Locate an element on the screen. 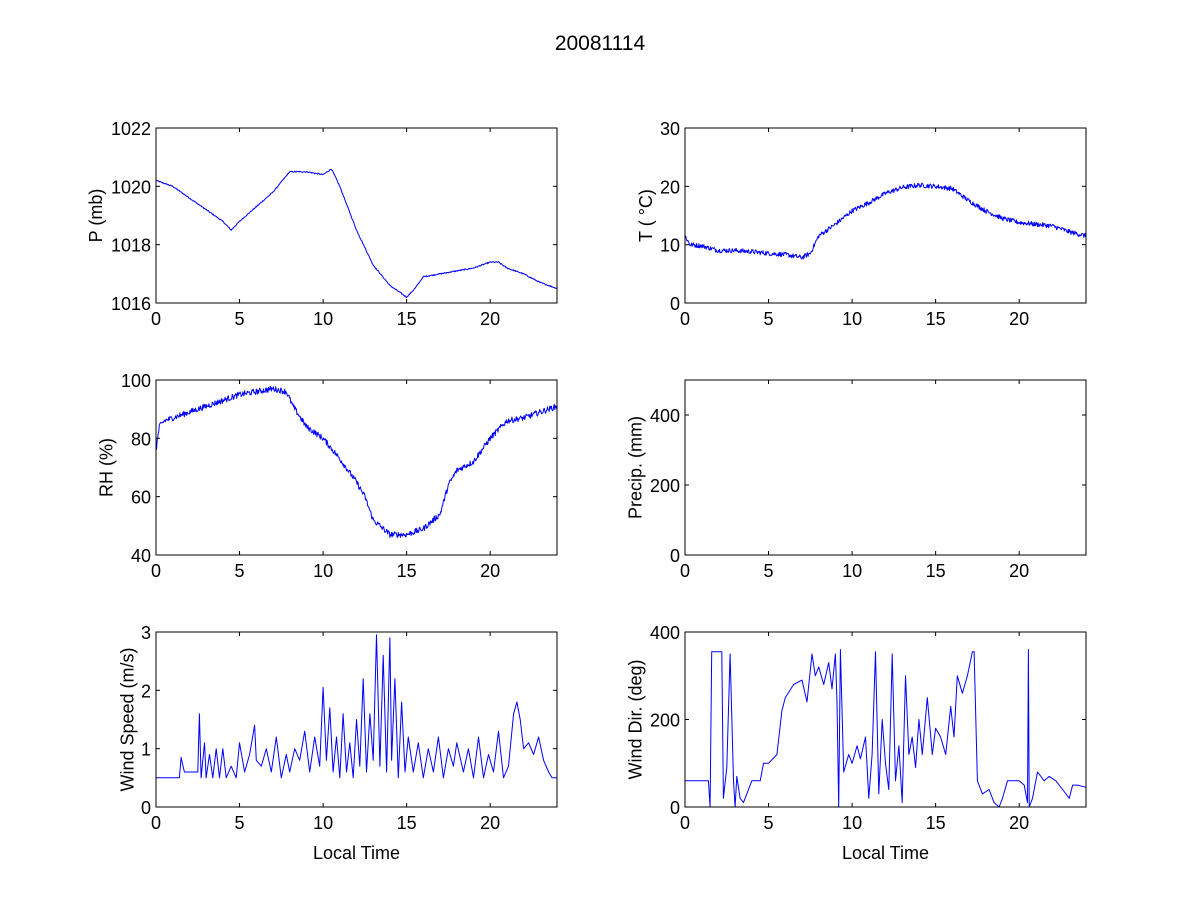 The width and height of the screenshot is (1200, 905). y-tick-label: 1020 is located at coordinates (131, 187).